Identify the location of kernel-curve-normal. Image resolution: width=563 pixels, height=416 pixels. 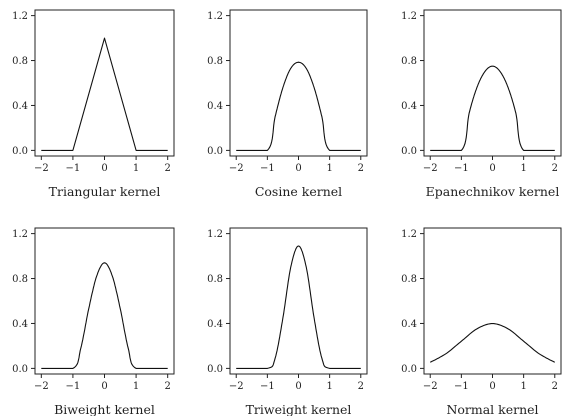
(492, 343).